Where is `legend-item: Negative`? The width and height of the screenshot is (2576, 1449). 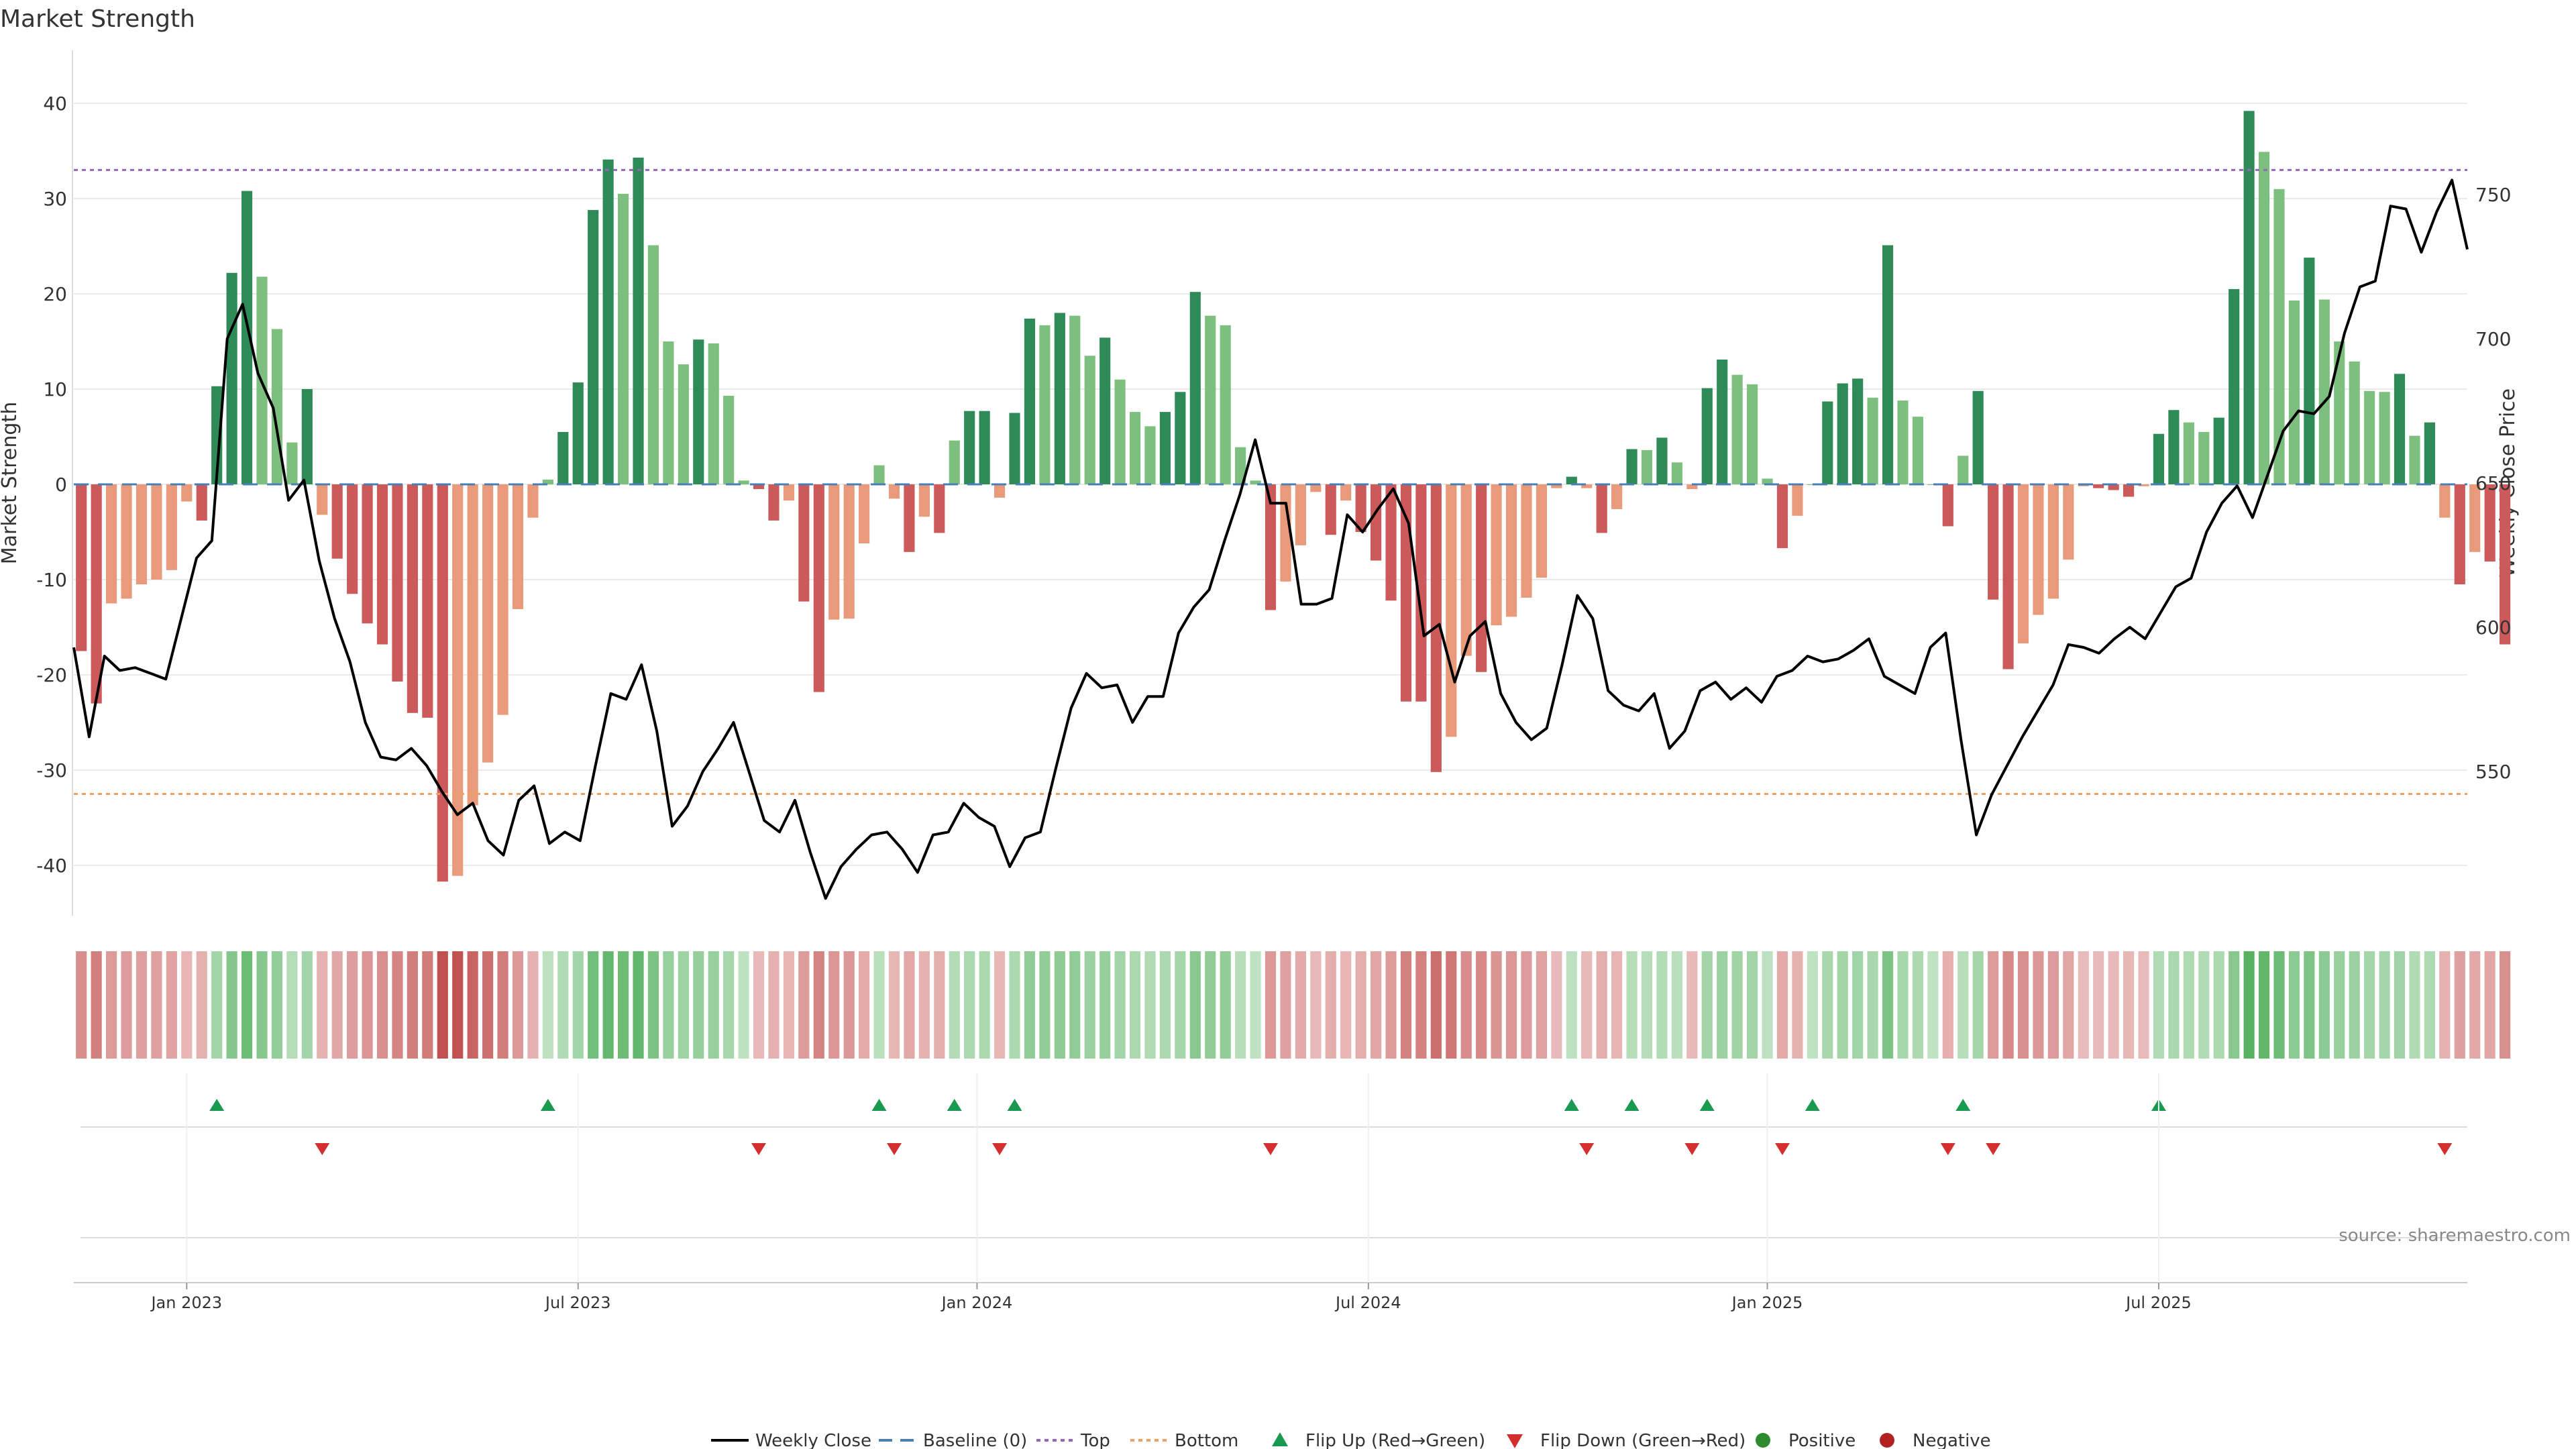 legend-item: Negative is located at coordinates (1935, 1440).